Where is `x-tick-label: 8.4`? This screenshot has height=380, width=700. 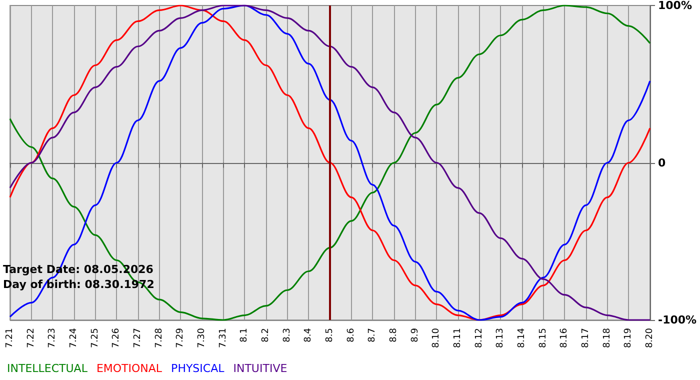 x-tick-label: 8.4 is located at coordinates (309, 335).